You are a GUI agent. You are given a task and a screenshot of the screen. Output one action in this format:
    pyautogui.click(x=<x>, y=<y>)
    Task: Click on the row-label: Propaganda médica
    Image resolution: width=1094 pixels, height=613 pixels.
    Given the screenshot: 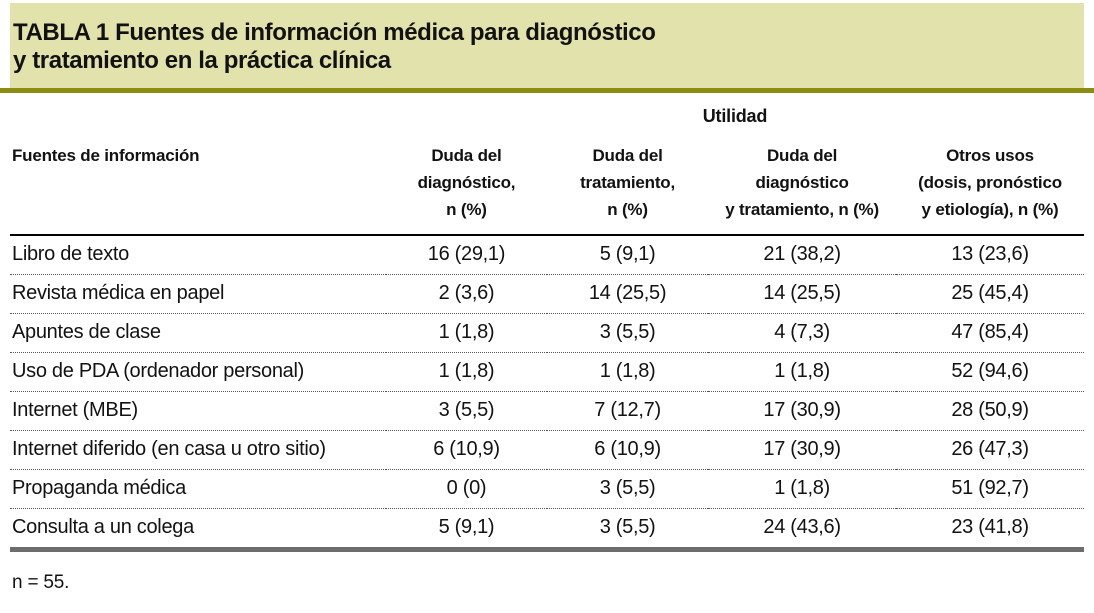 What is the action you would take?
    pyautogui.click(x=198, y=489)
    